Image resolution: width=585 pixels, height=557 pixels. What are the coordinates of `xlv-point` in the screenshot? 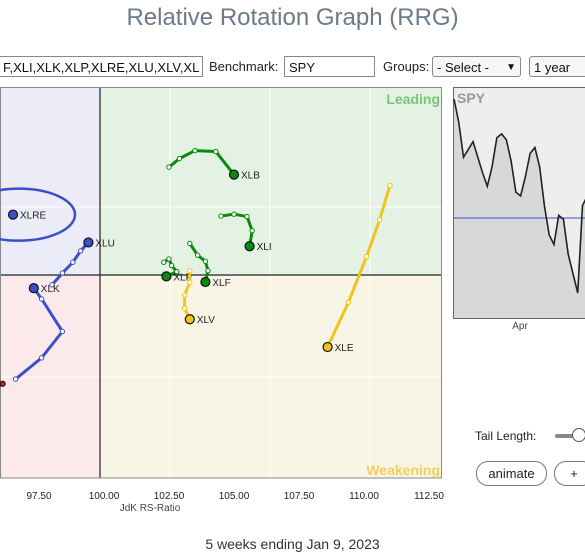 It's located at (189, 319).